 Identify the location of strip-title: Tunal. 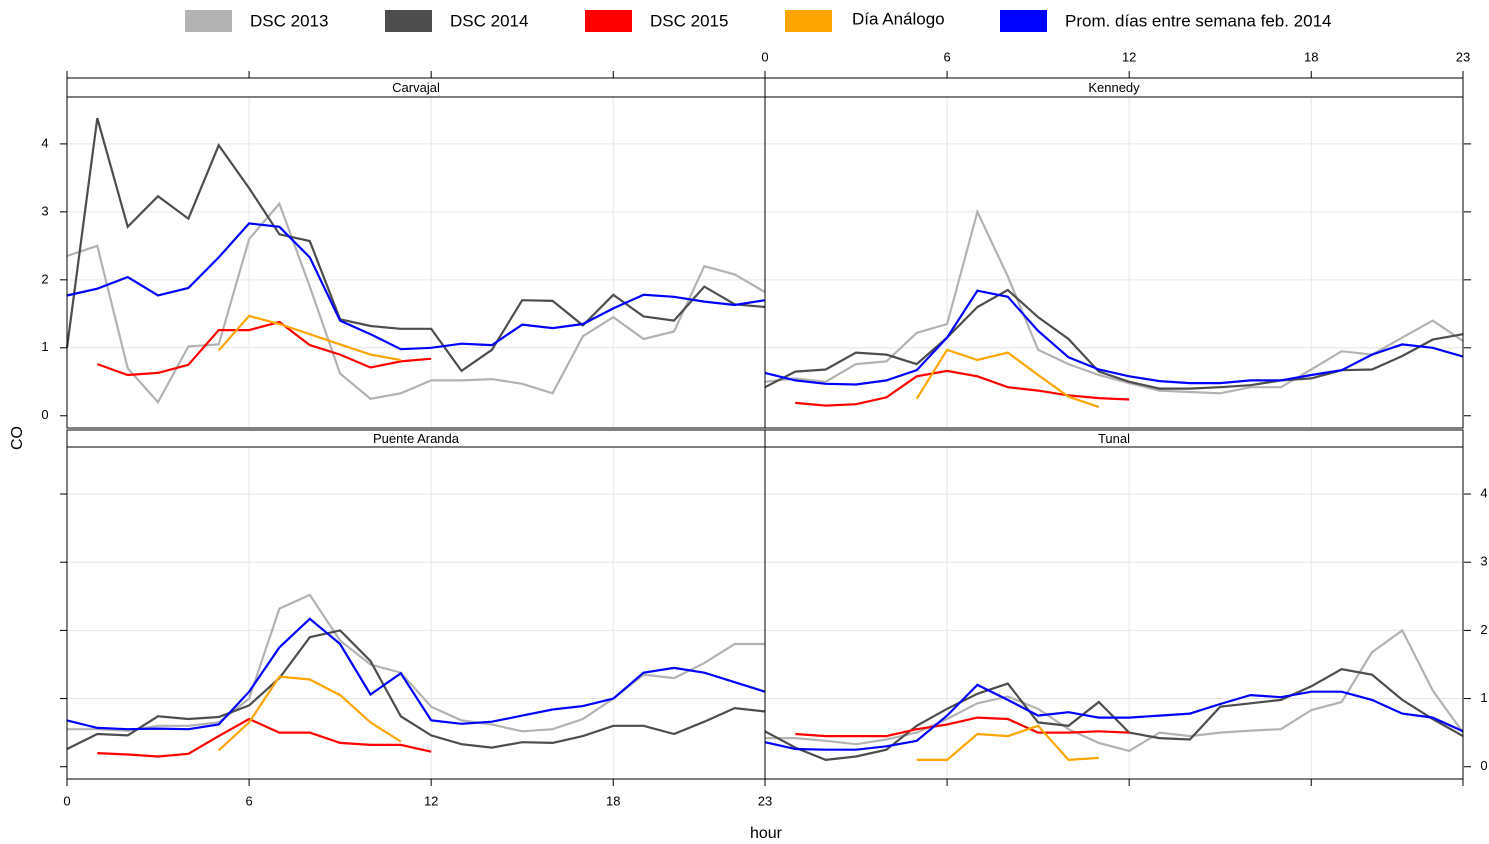
(1114, 438).